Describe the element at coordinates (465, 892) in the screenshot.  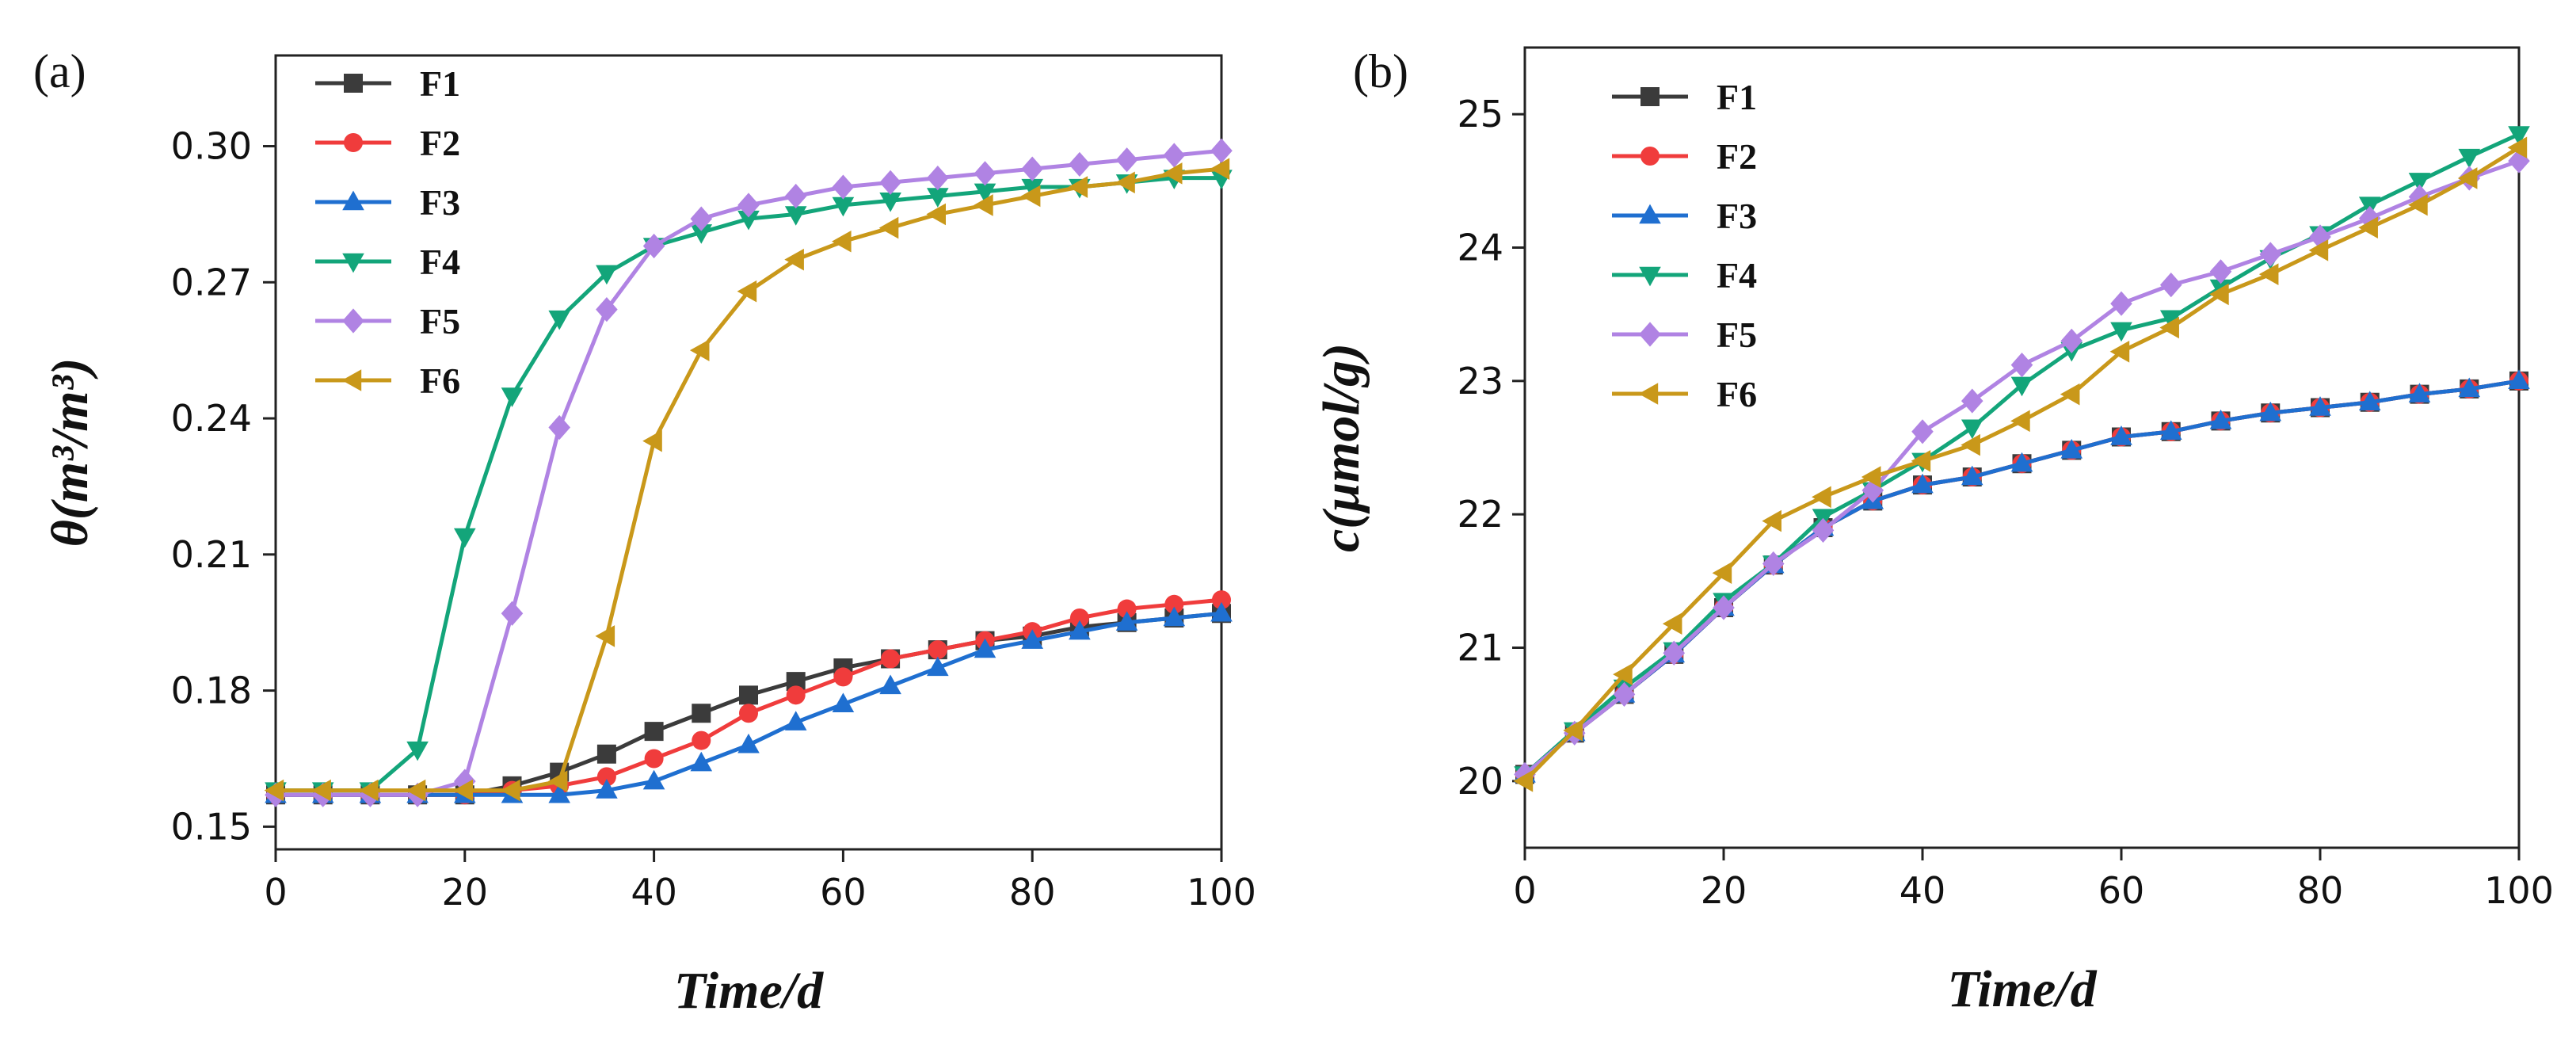
I see `x-tick-label: 20` at that location.